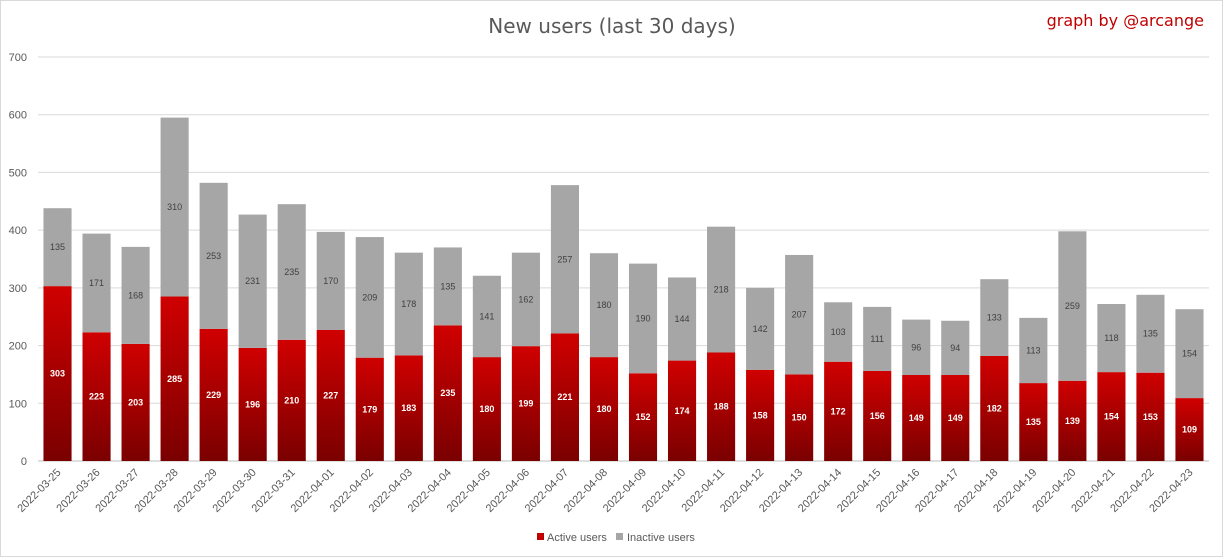 This screenshot has height=557, width=1223. I want to click on data-label-active: 150, so click(799, 418).